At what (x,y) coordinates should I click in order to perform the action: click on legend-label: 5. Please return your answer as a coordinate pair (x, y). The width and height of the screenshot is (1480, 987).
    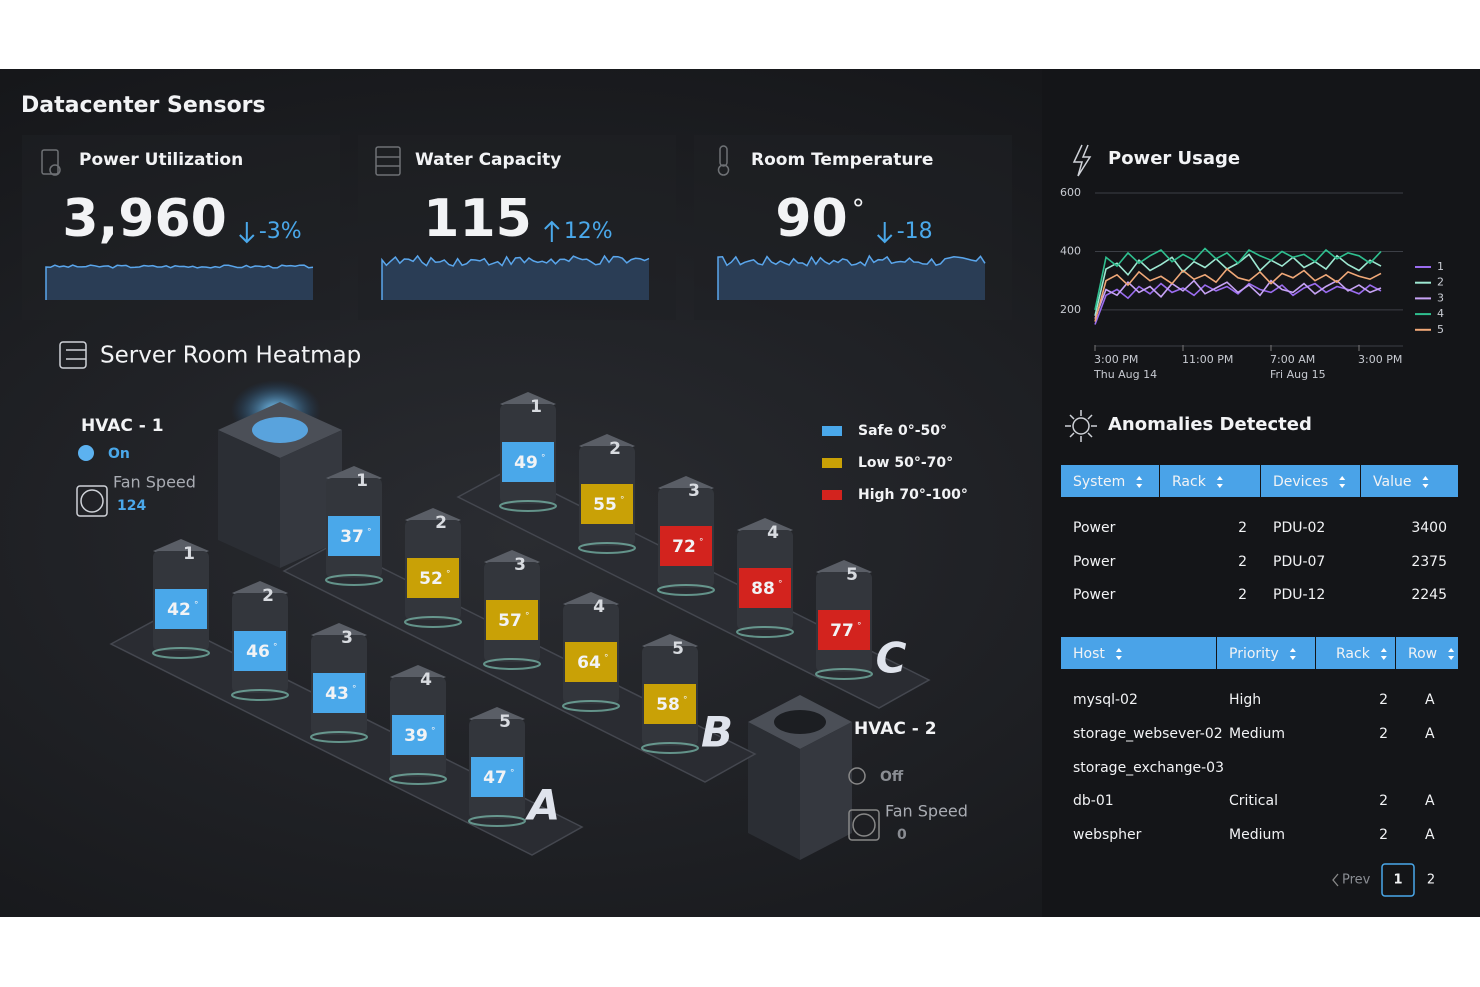
    Looking at the image, I should click on (1440, 329).